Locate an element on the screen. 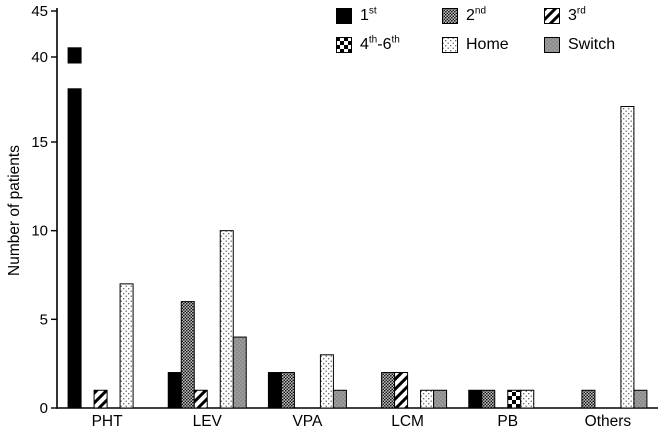 This screenshot has width=667, height=440. x-axis-label: PHT is located at coordinates (108, 421).